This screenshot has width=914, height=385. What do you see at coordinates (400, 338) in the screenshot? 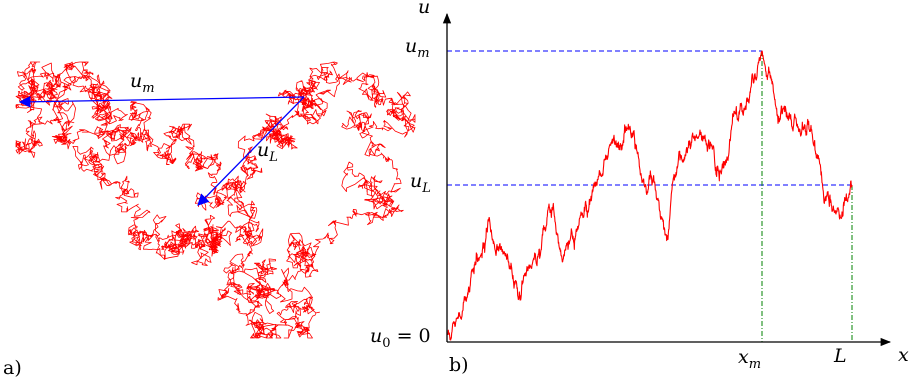
I see `tick-u0-label: u0 = 0` at bounding box center [400, 338].